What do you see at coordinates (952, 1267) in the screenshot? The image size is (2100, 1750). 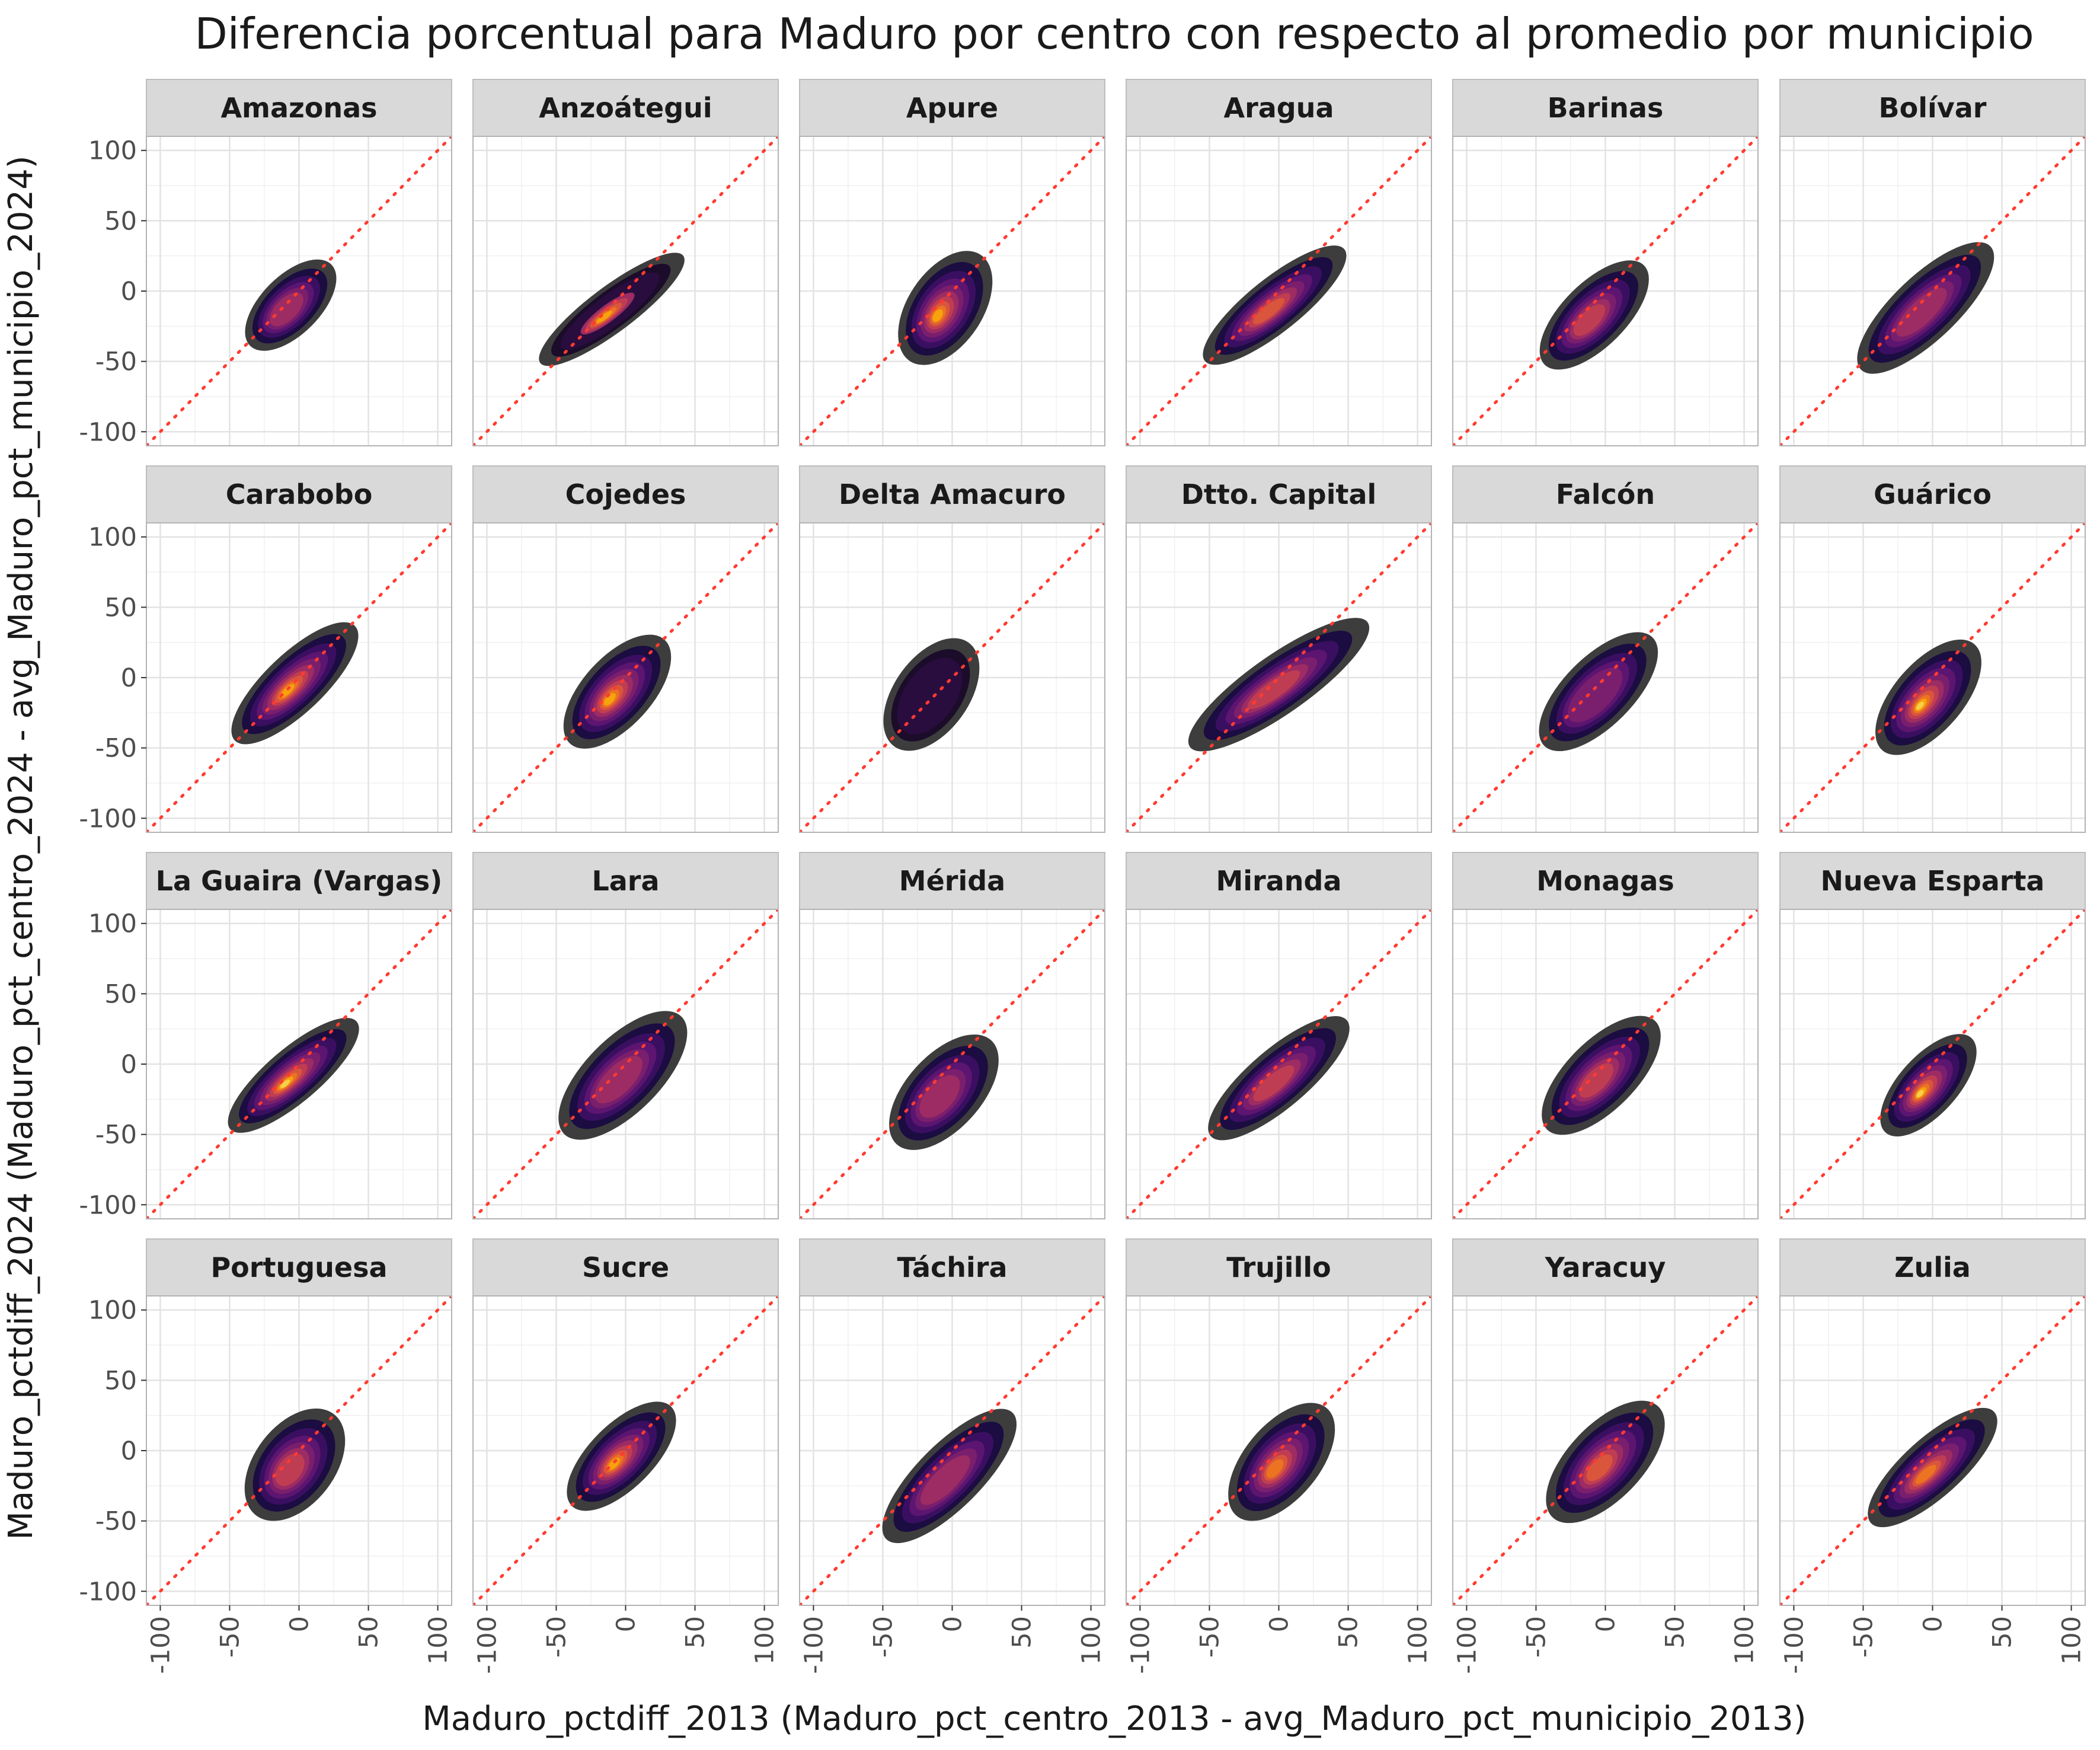 I see `facet-label: Táchira` at bounding box center [952, 1267].